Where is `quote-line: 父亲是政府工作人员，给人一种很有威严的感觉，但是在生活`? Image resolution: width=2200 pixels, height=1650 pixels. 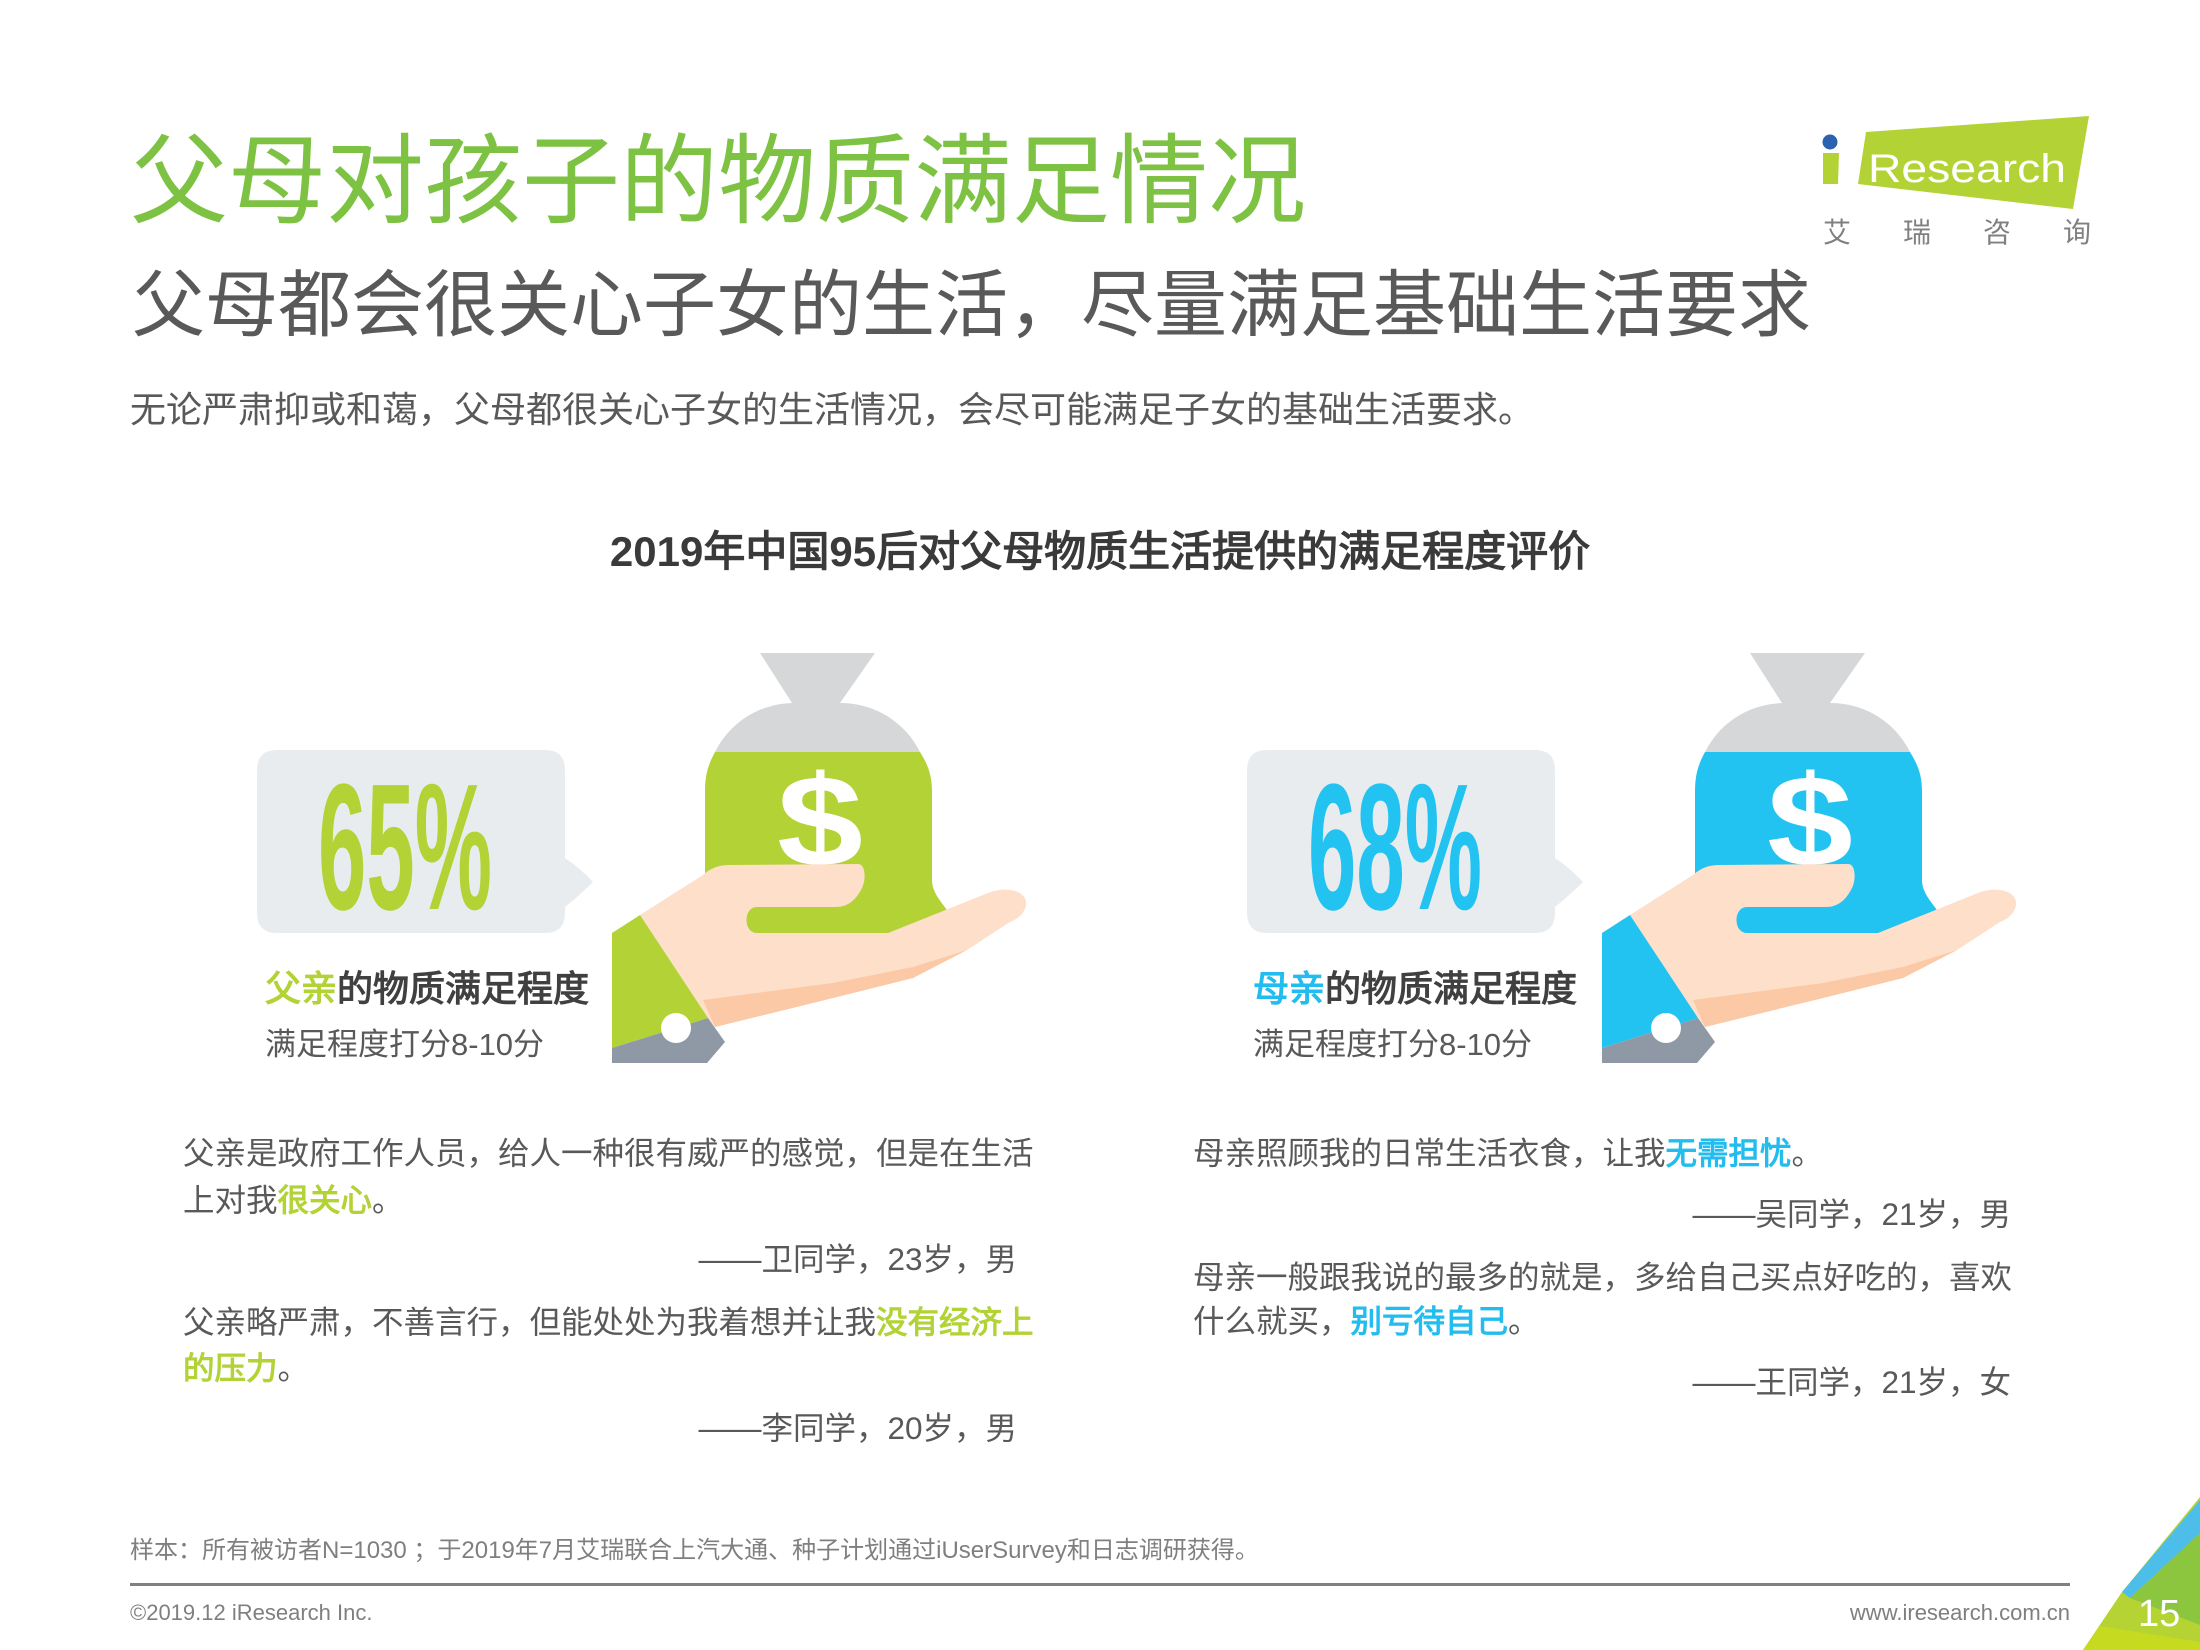
quote-line: 父亲是政府工作人员，给人一种很有威严的感觉，但是在生活 is located at coordinates (608, 1153).